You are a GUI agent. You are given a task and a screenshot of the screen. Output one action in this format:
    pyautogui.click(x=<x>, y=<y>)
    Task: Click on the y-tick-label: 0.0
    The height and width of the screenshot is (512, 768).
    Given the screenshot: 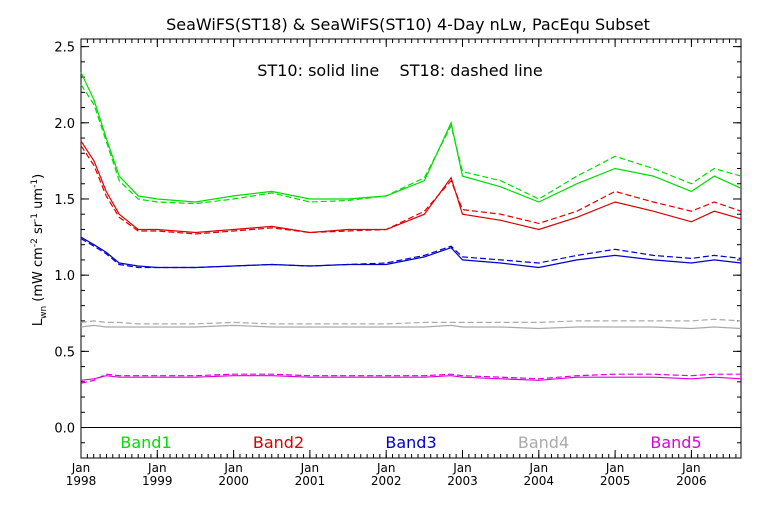 What is the action you would take?
    pyautogui.click(x=64, y=429)
    